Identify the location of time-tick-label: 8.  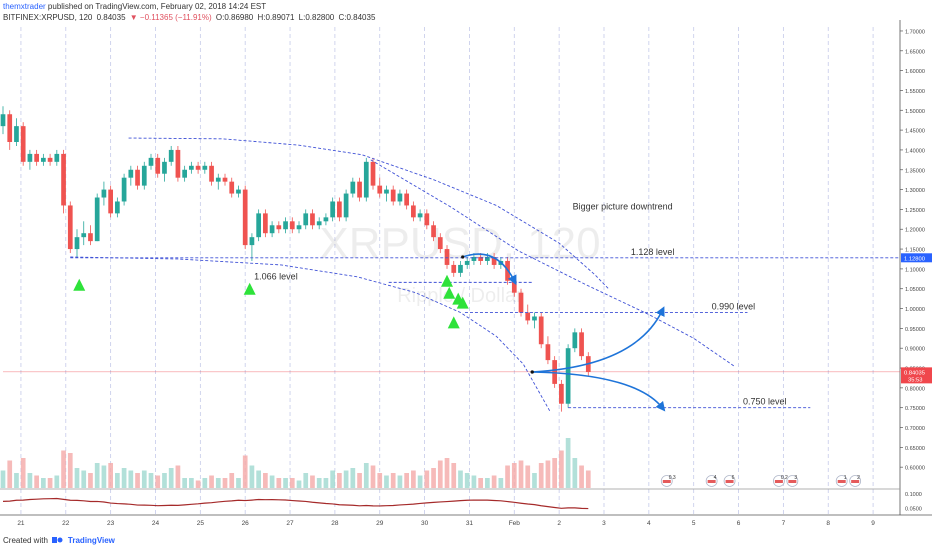
(828, 523).